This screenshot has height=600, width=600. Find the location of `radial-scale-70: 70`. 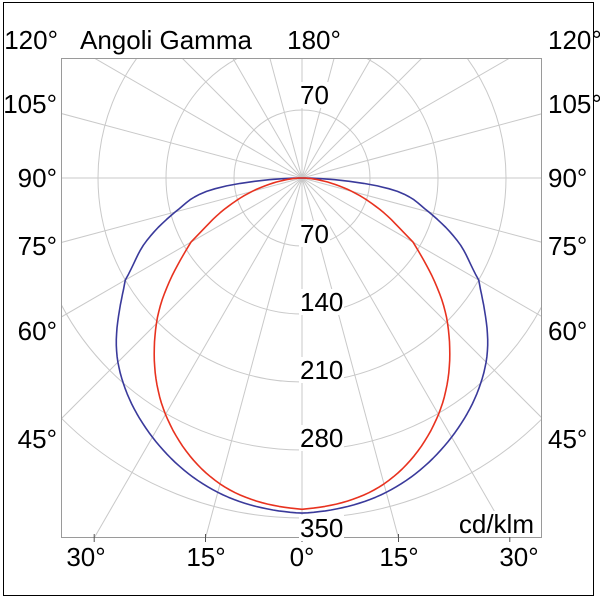

radial-scale-70: 70 is located at coordinates (314, 234).